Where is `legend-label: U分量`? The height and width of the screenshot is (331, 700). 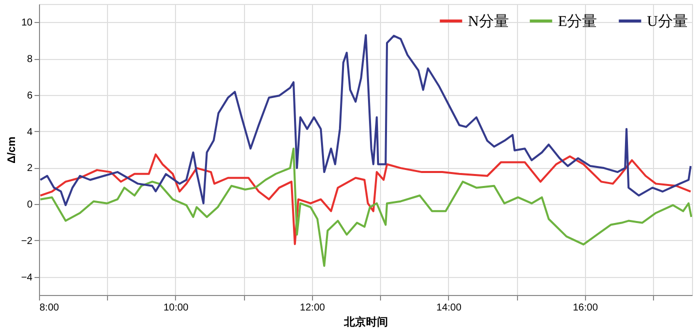
legend-label: U分量 is located at coordinates (667, 21).